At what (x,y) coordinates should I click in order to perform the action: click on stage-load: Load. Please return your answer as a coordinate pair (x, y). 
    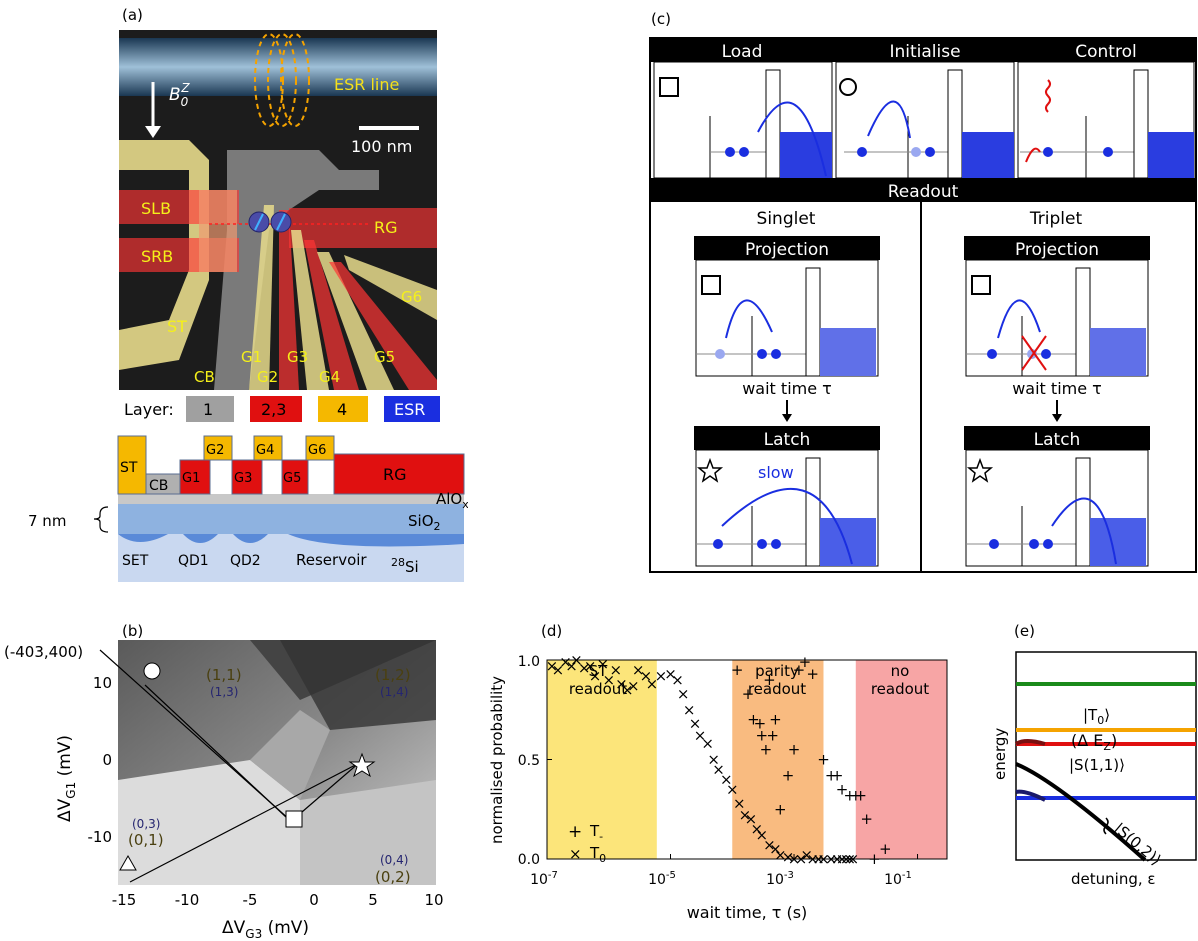
    Looking at the image, I should click on (742, 52).